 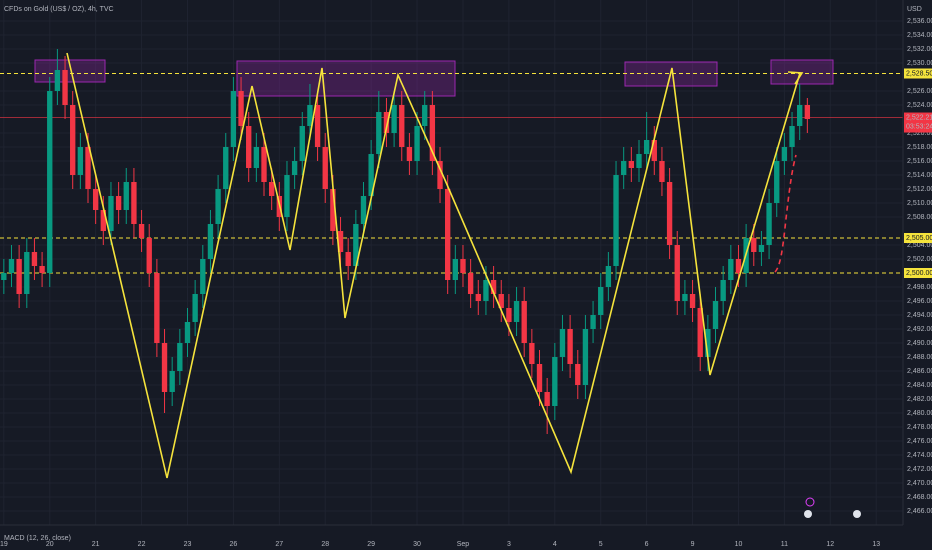 I want to click on y-tick-label: 2,484.00, so click(x=919, y=385).